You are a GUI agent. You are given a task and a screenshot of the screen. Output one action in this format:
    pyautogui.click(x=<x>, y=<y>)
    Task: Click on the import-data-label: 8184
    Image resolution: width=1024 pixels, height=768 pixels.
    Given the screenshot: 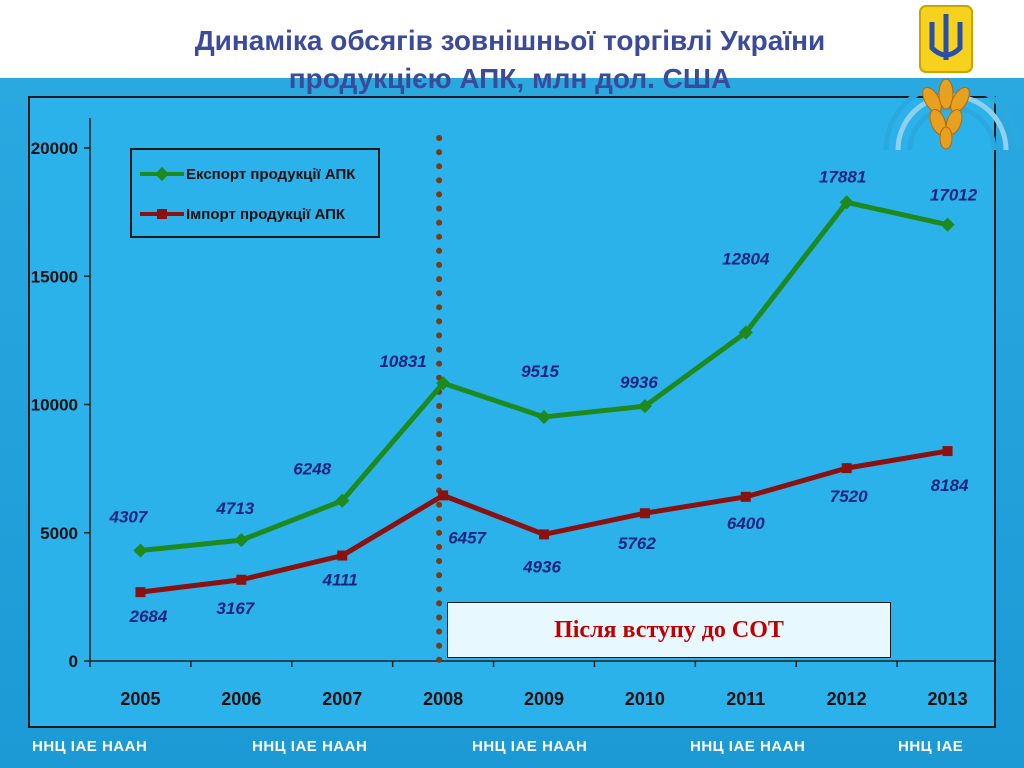 What is the action you would take?
    pyautogui.click(x=950, y=485)
    